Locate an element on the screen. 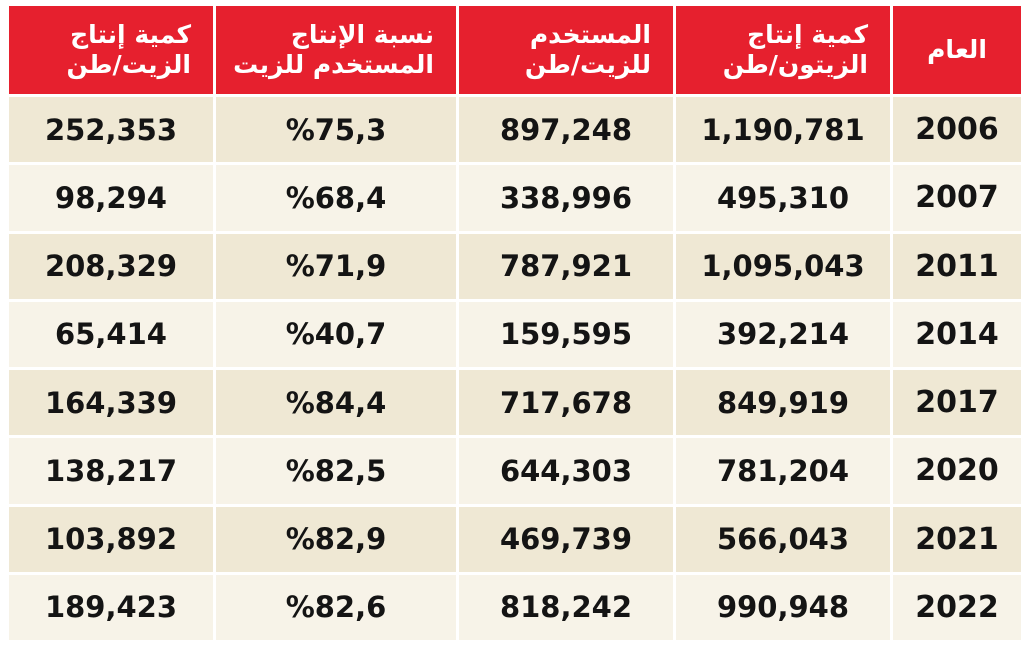  oil-production-cell: 189,423 is located at coordinates (111, 607).